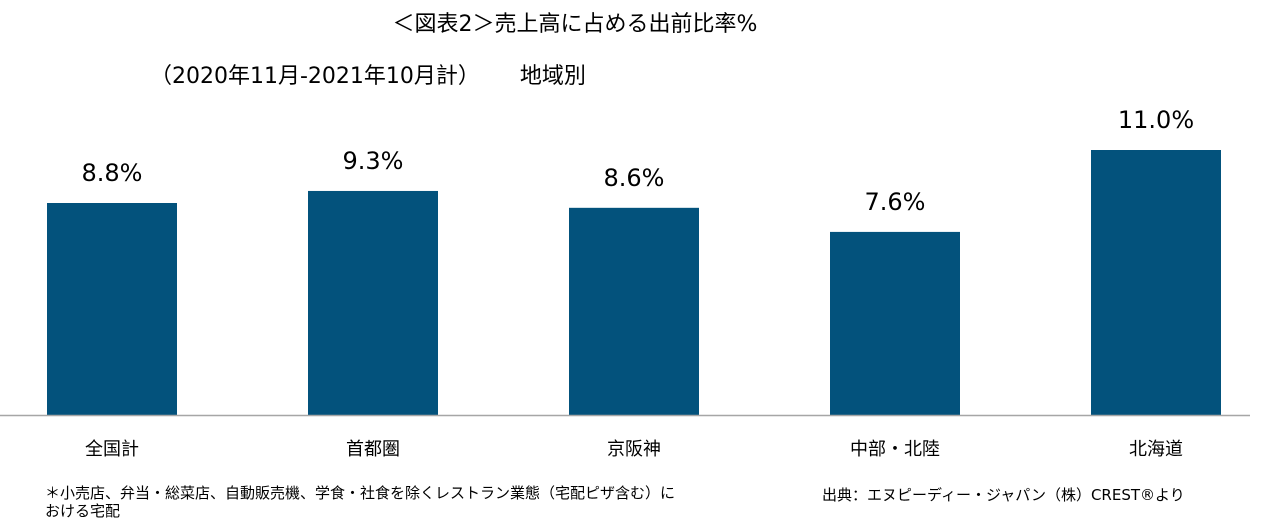 The image size is (1264, 523). I want to click on data-label-4: 7.6%, so click(895, 202).